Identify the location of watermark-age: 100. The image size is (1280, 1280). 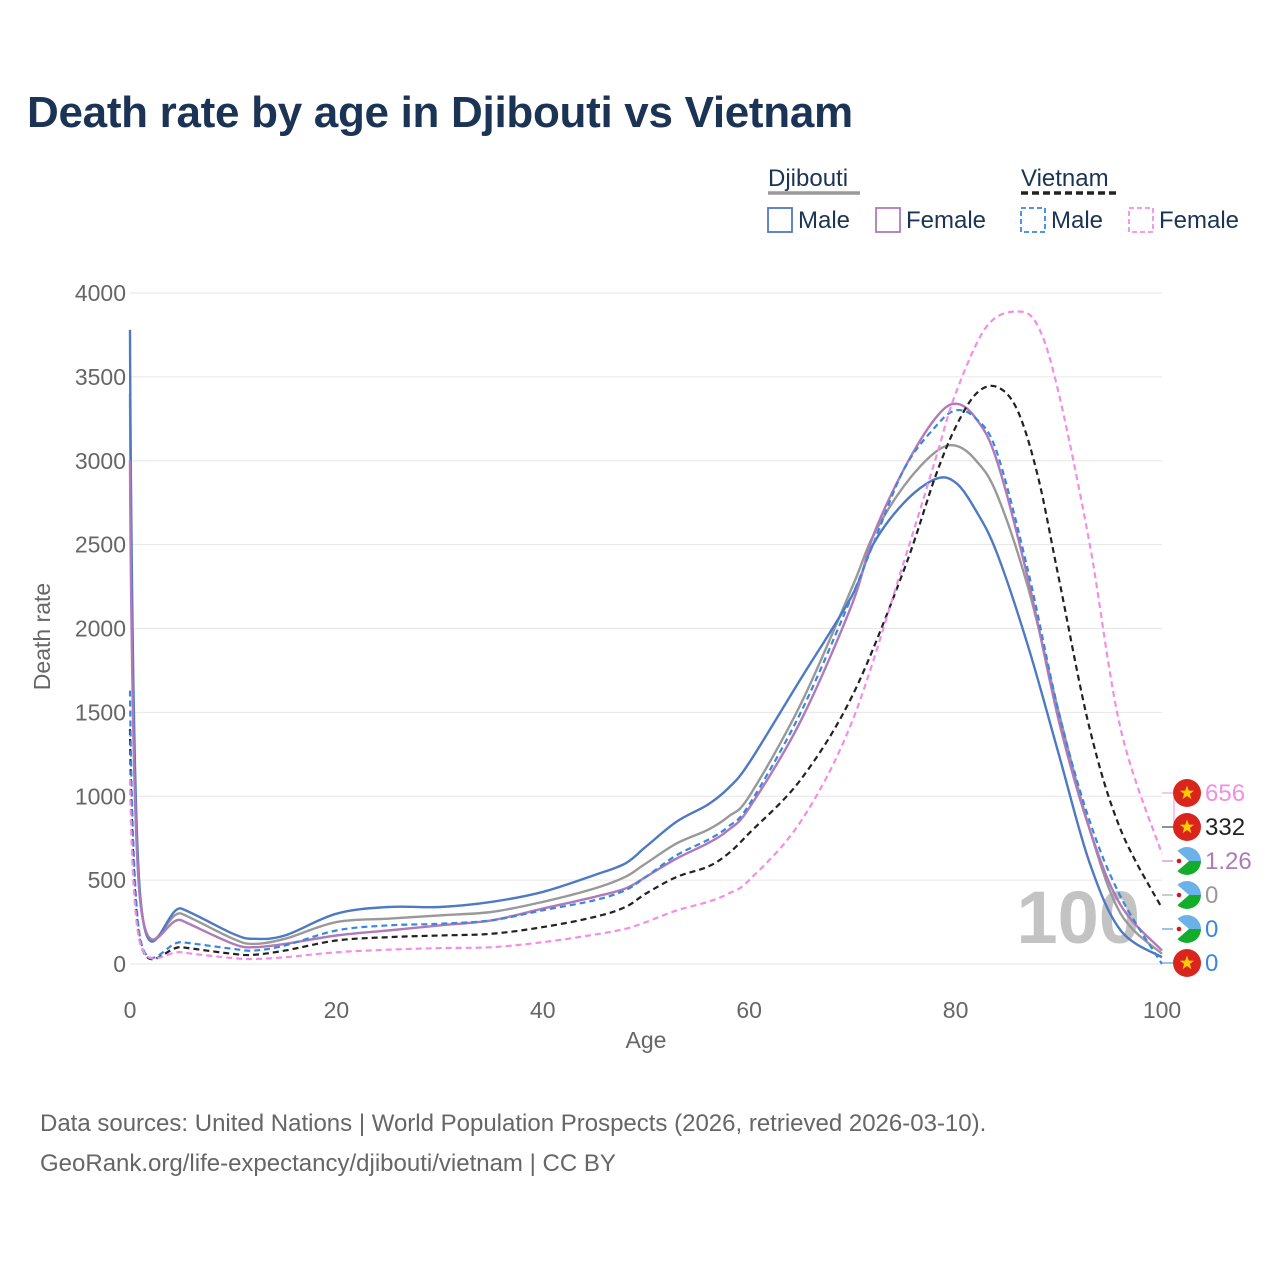
(1078, 917).